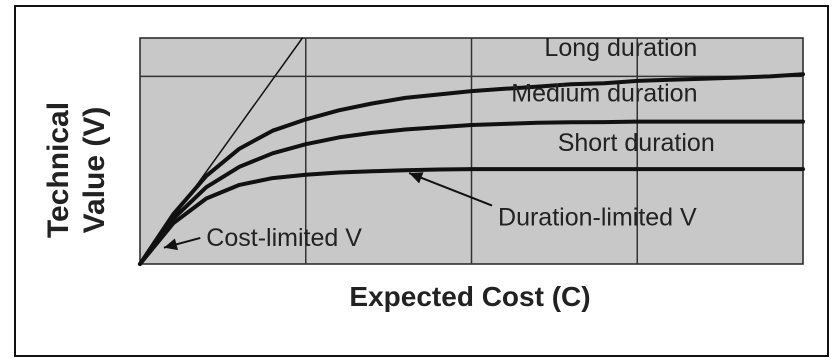 This screenshot has height=361, width=833. I want to click on y-axis-label-line-2: Value (V), so click(94, 170).